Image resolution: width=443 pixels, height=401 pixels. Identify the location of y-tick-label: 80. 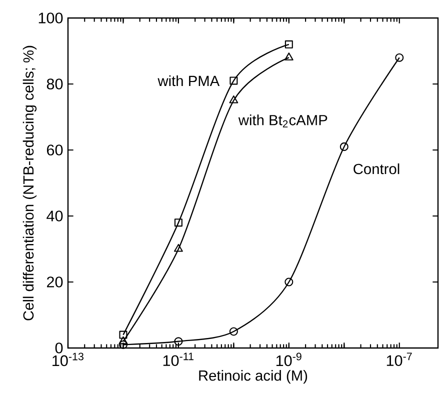
(54, 84).